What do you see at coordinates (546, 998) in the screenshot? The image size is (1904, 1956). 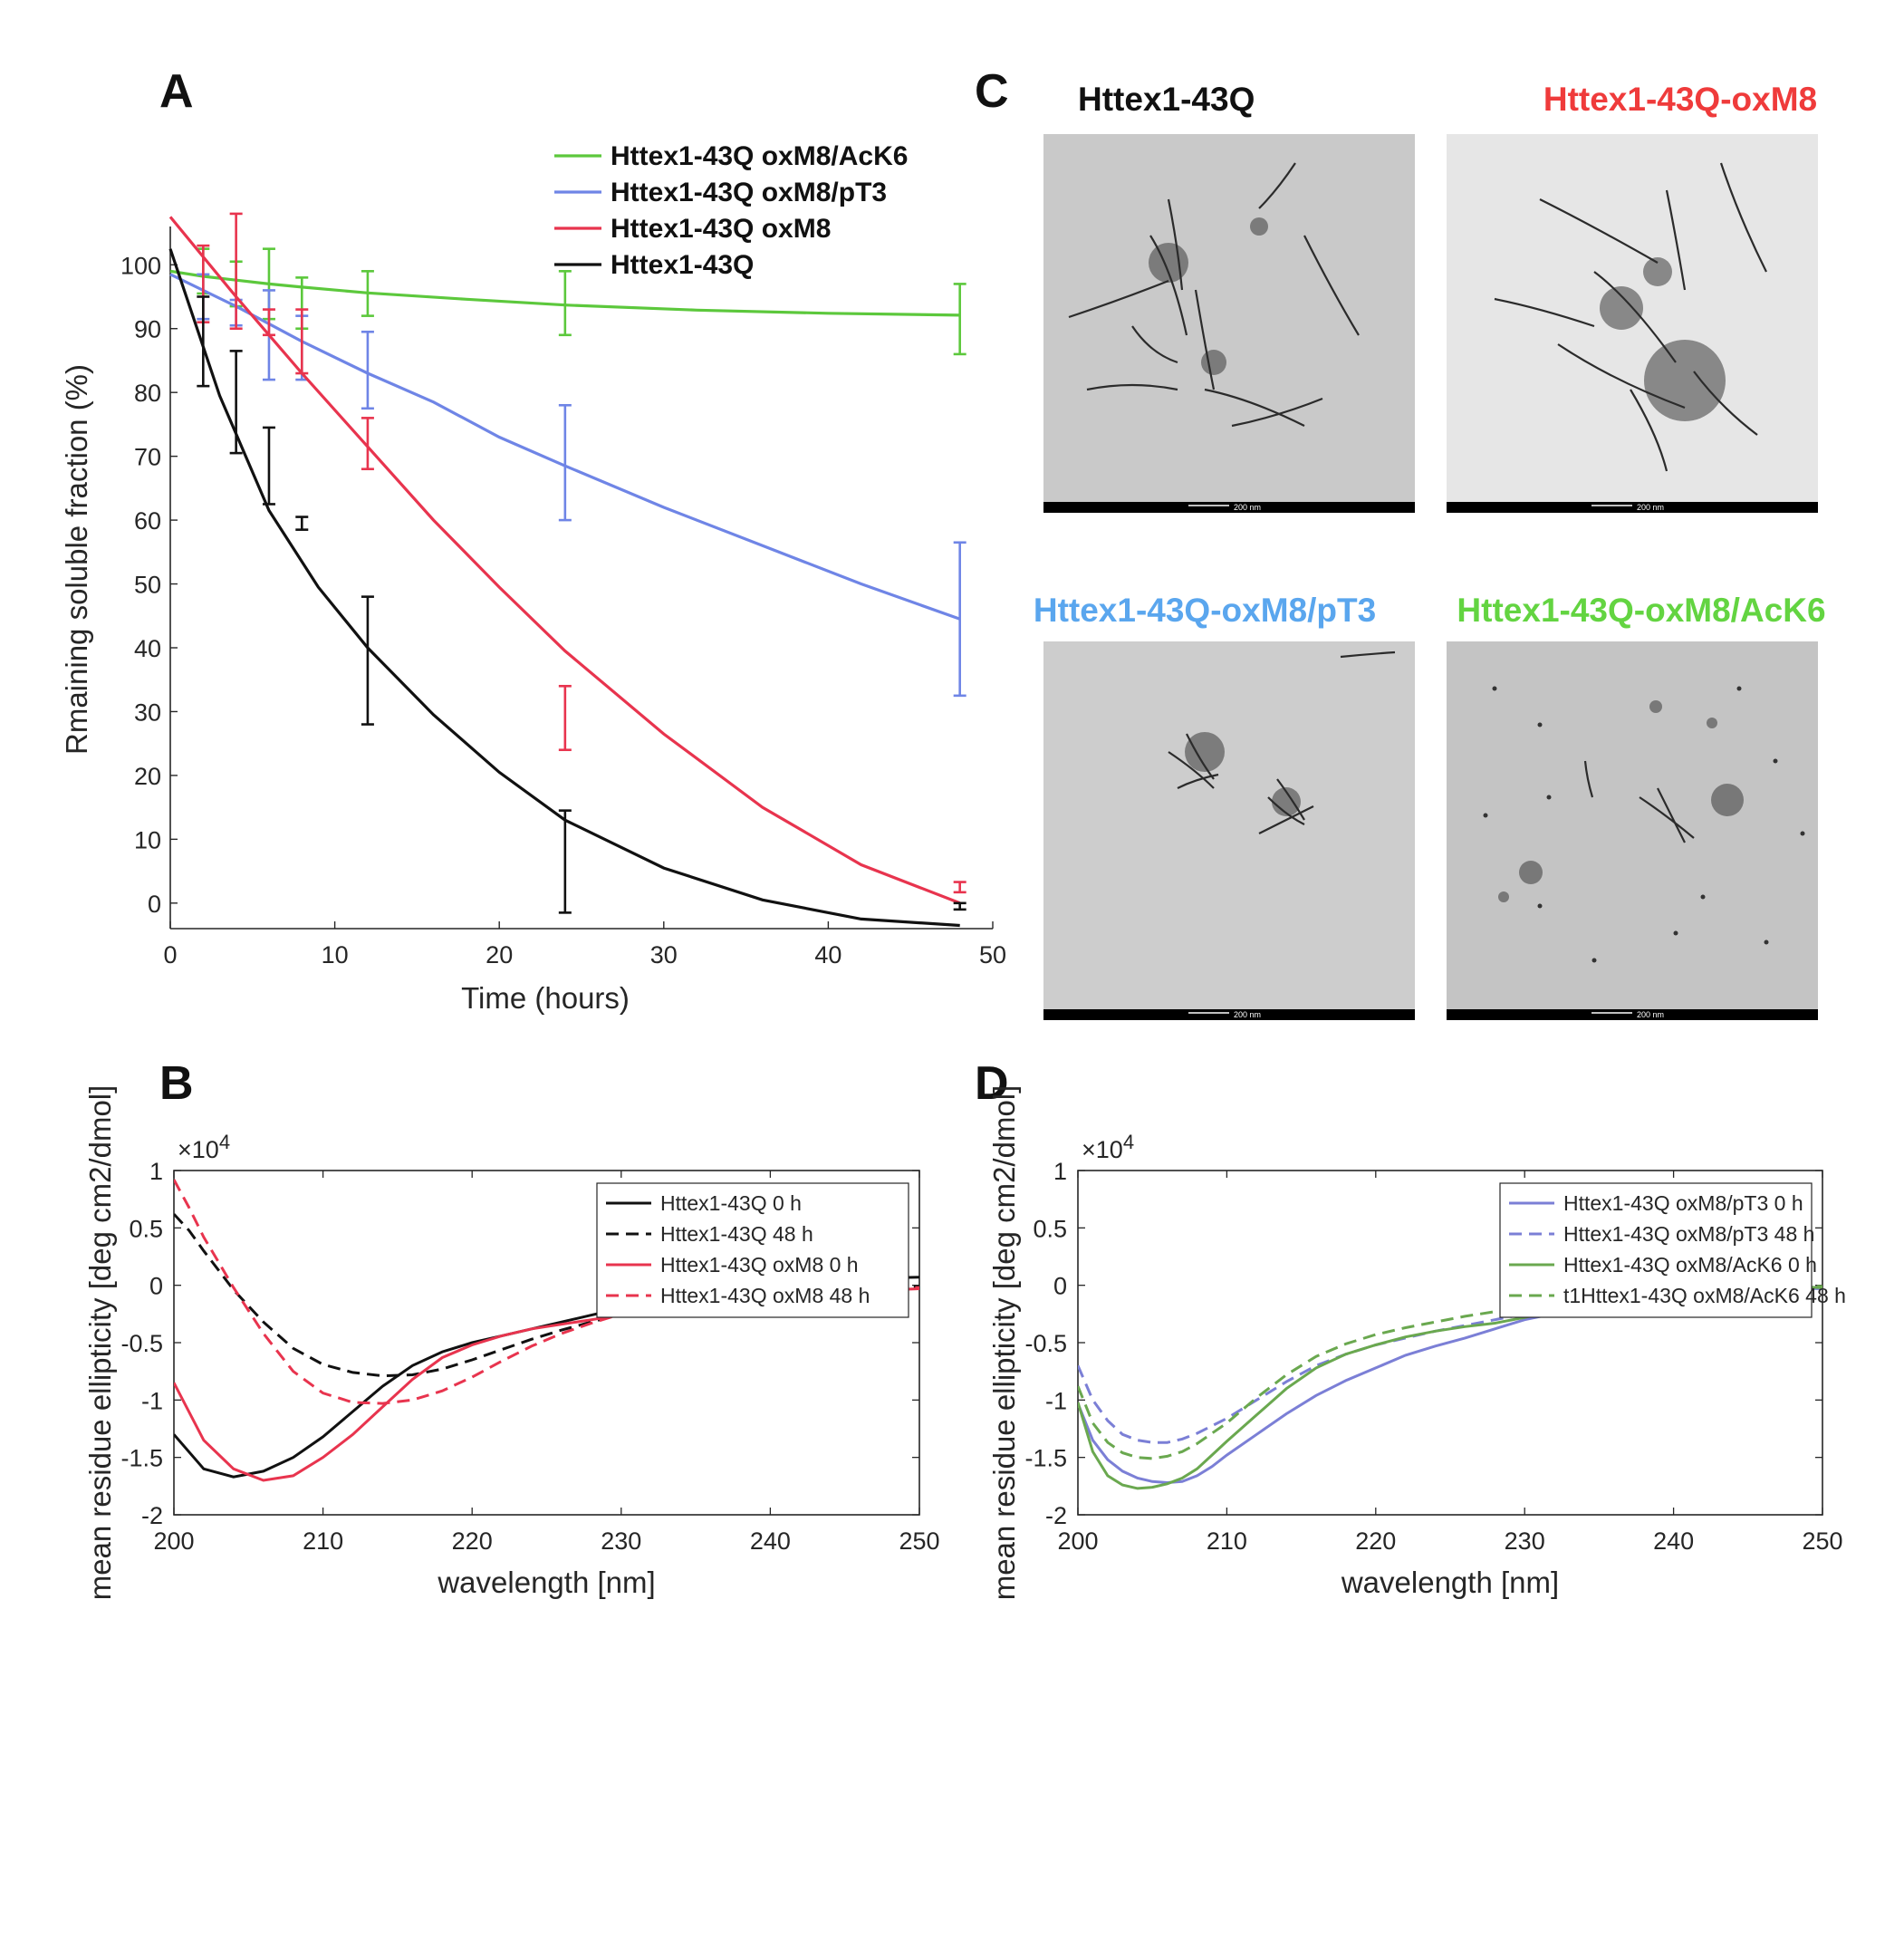 I see `x-axis-title: Time (hours)` at bounding box center [546, 998].